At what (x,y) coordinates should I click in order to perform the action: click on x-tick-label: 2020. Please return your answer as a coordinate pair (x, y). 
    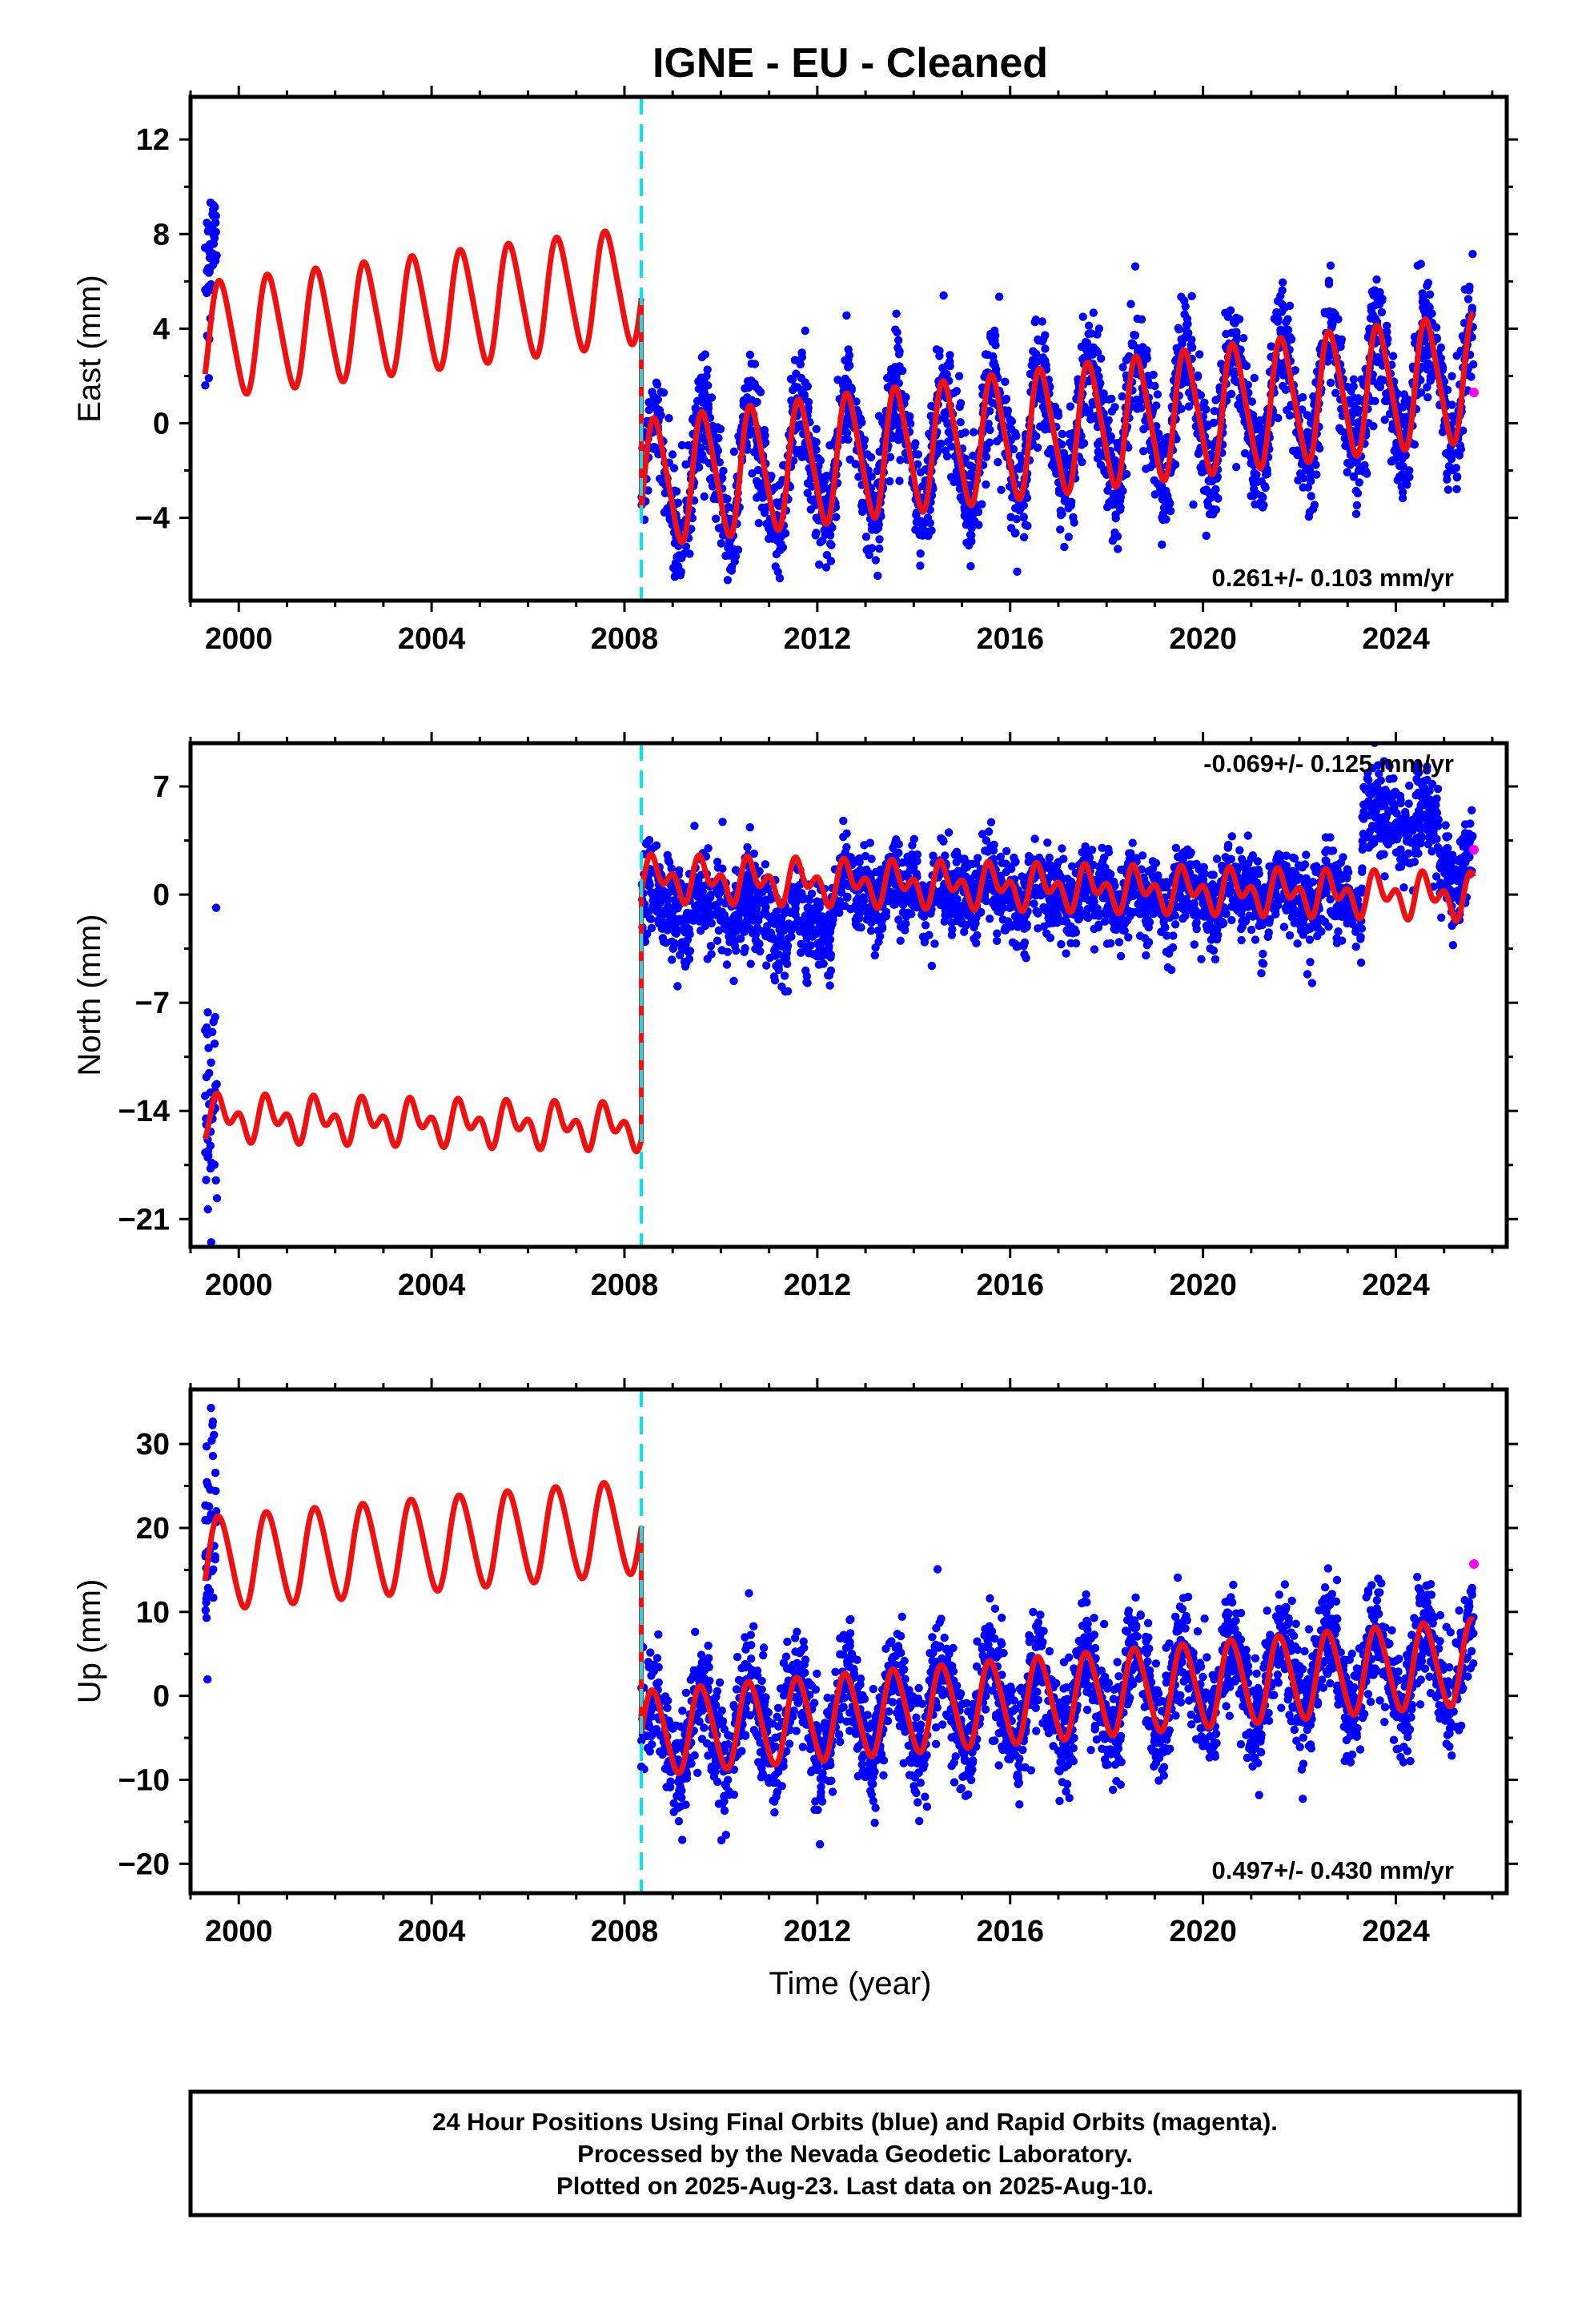
    Looking at the image, I should click on (1203, 639).